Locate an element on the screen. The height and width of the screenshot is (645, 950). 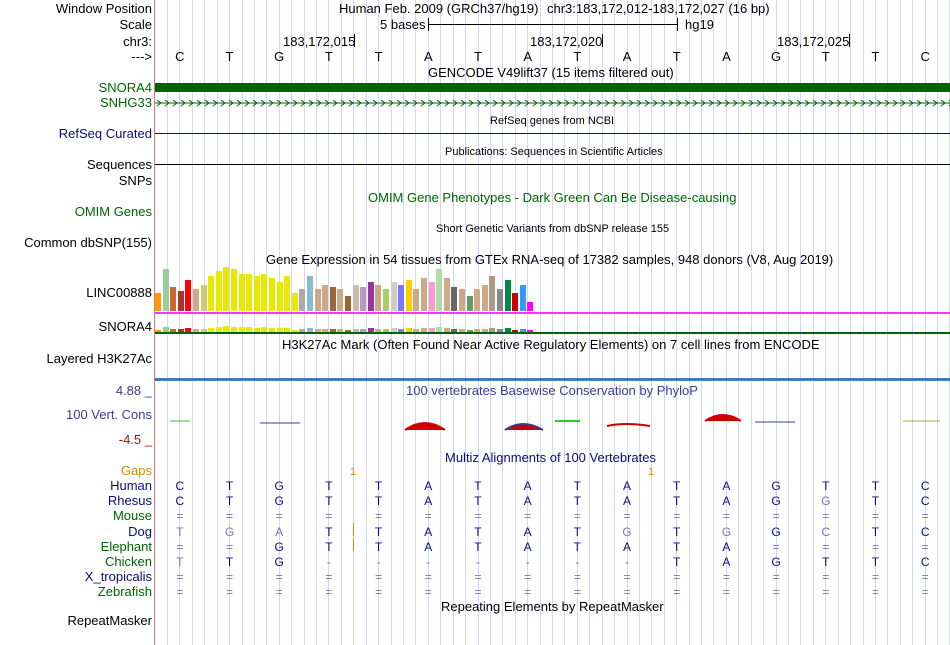
species-label-elephant: Elephant is located at coordinates (126, 546).